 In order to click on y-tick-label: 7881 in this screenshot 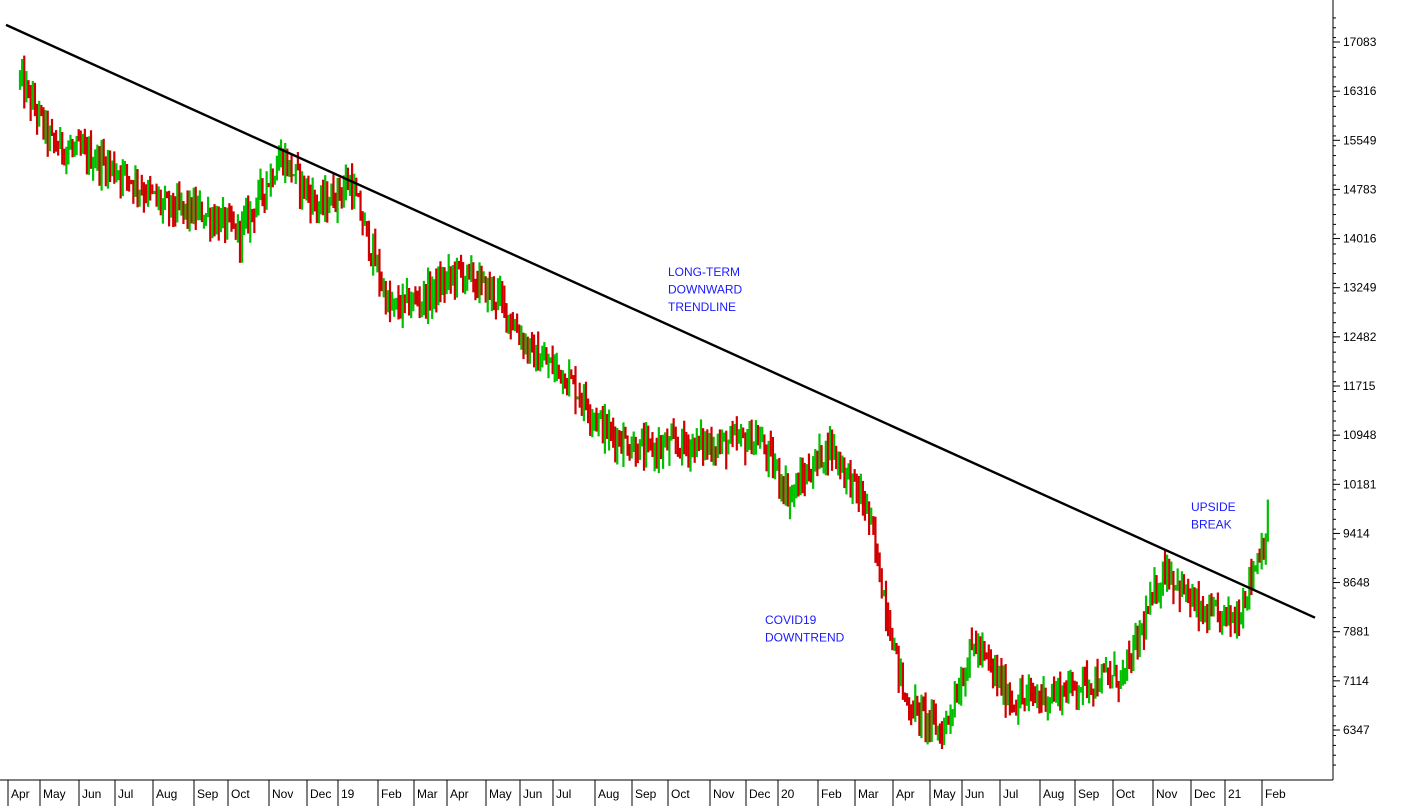, I will do `click(1356, 632)`.